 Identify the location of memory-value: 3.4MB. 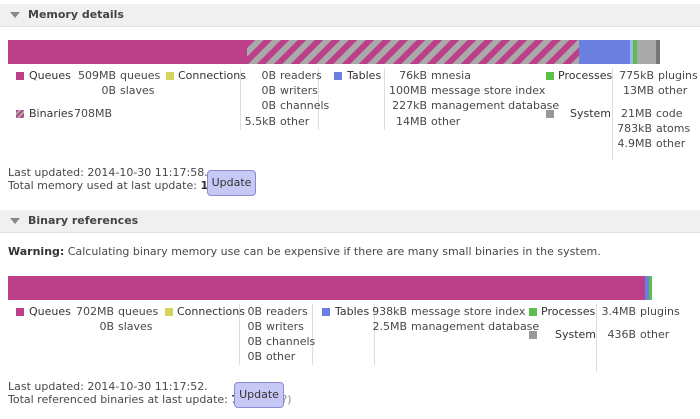
(618, 311).